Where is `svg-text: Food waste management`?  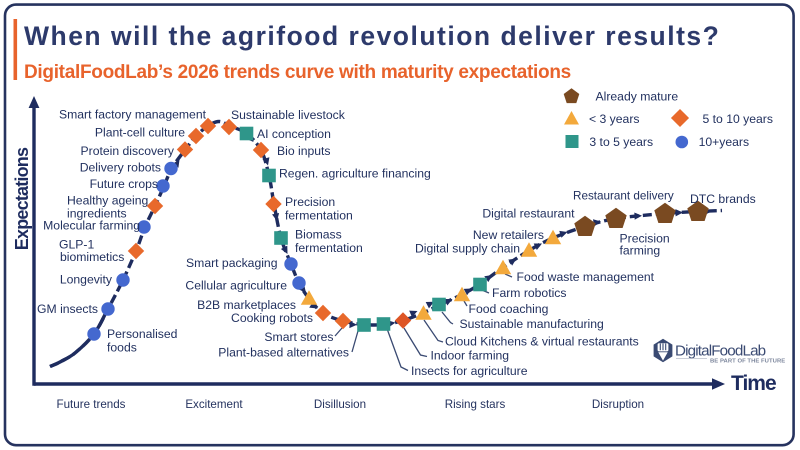 svg-text: Food waste management is located at coordinates (586, 277).